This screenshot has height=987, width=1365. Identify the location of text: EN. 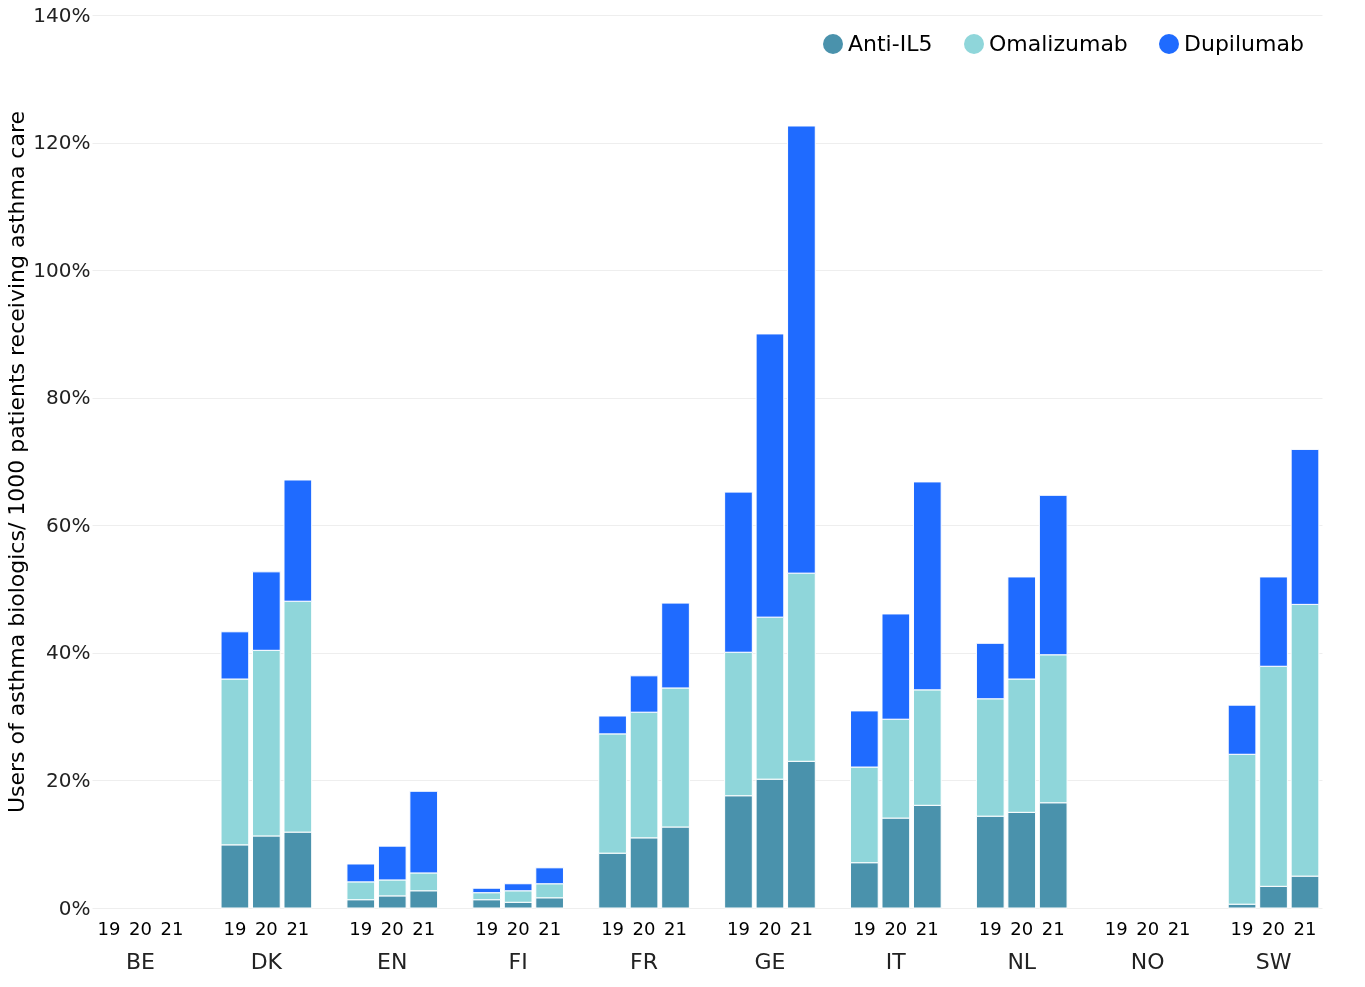
(392, 961).